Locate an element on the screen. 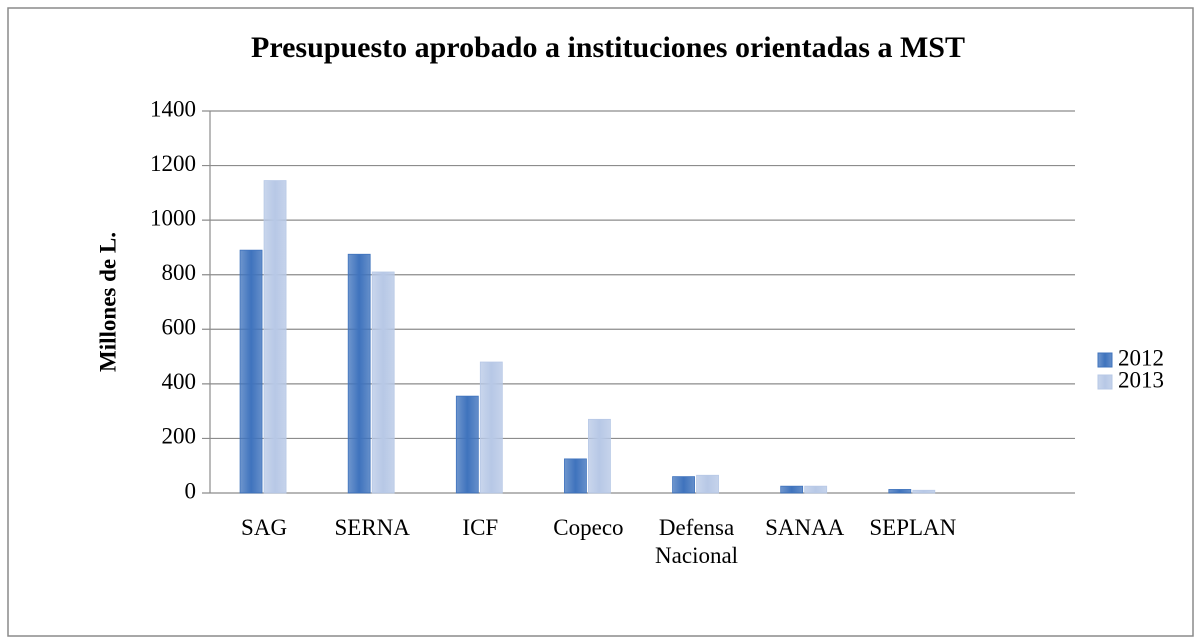  x-tick-label: SANAA is located at coordinates (805, 527).